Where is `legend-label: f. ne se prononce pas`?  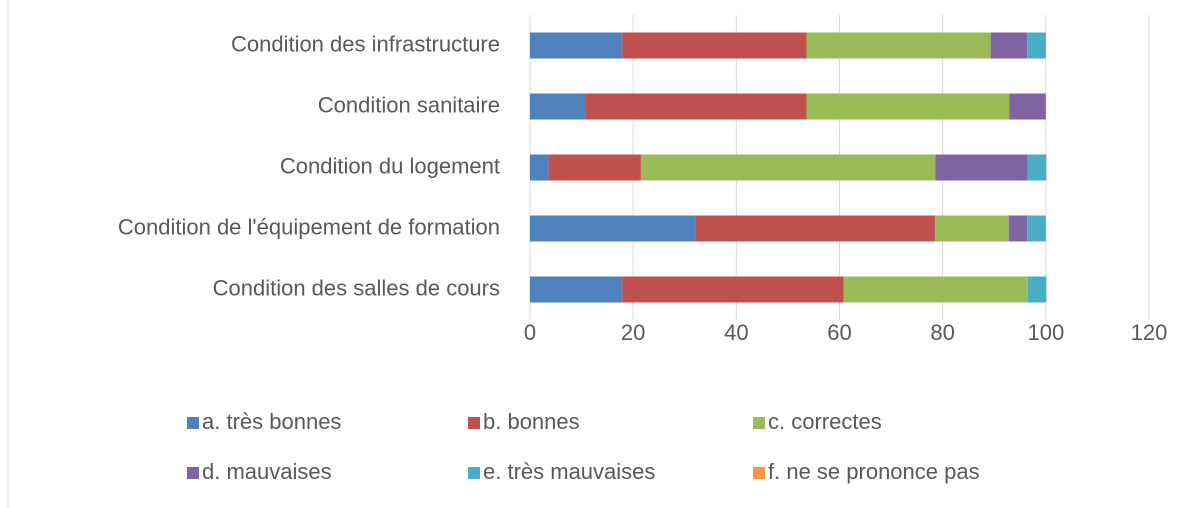 legend-label: f. ne se prononce pas is located at coordinates (874, 471).